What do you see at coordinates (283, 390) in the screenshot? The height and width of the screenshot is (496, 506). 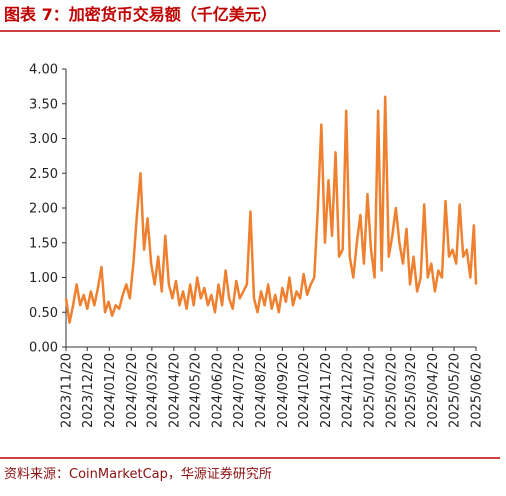 I see `x-tick-label: 2024/09/20` at bounding box center [283, 390].